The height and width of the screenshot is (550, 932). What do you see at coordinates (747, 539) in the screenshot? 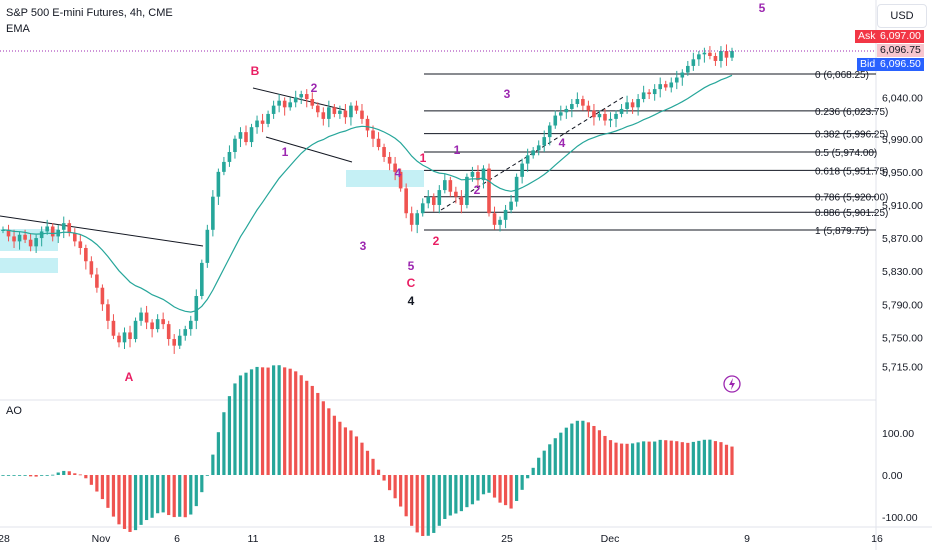
I see `time-tick-label: 9` at bounding box center [747, 539].